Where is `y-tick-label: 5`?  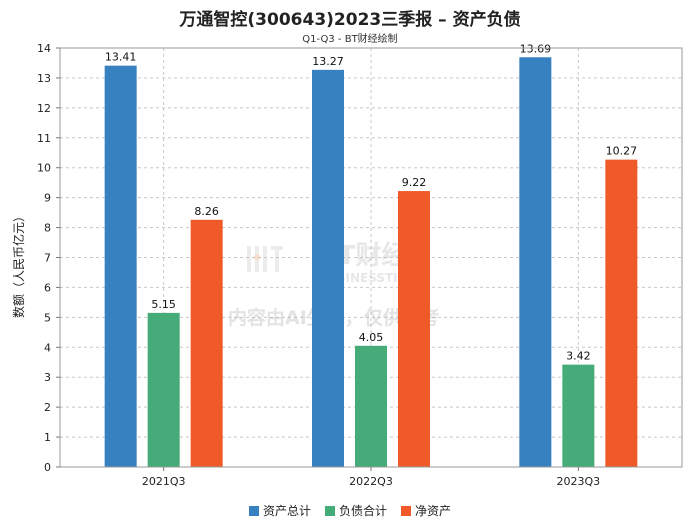
y-tick-label: 5 is located at coordinates (47, 317).